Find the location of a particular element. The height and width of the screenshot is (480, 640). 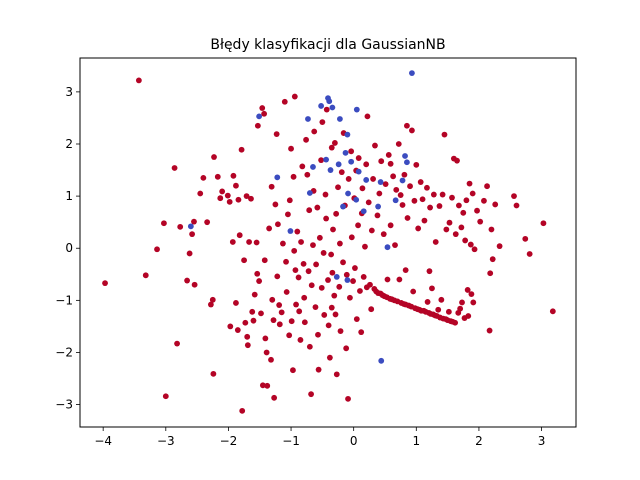

x-tick-label: 3 is located at coordinates (542, 441).